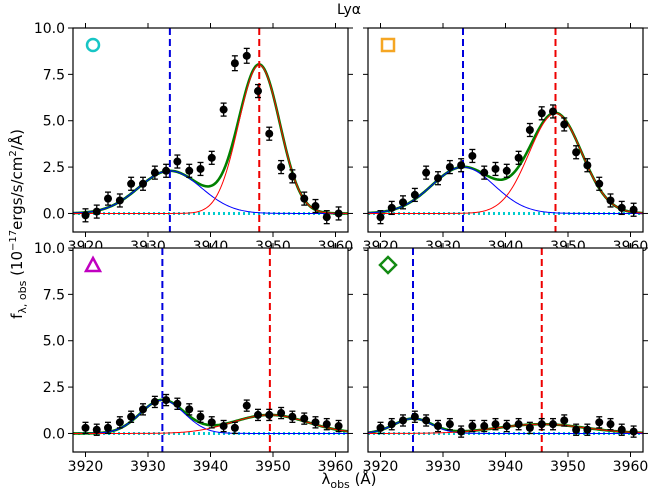 This screenshot has width=664, height=491. I want to click on y-tick-label: 5.0, so click(54, 342).